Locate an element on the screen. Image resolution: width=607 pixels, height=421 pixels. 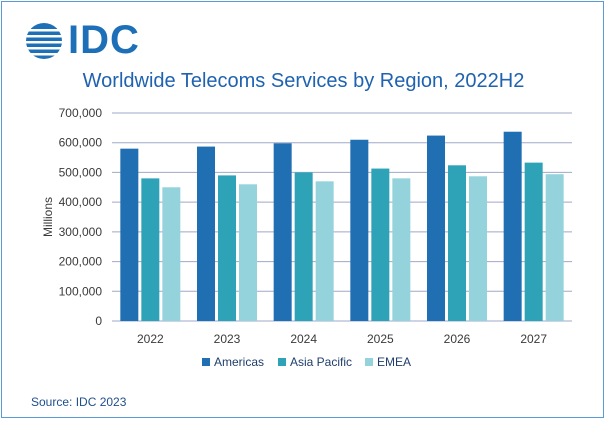
globe-icon is located at coordinates (44, 41).